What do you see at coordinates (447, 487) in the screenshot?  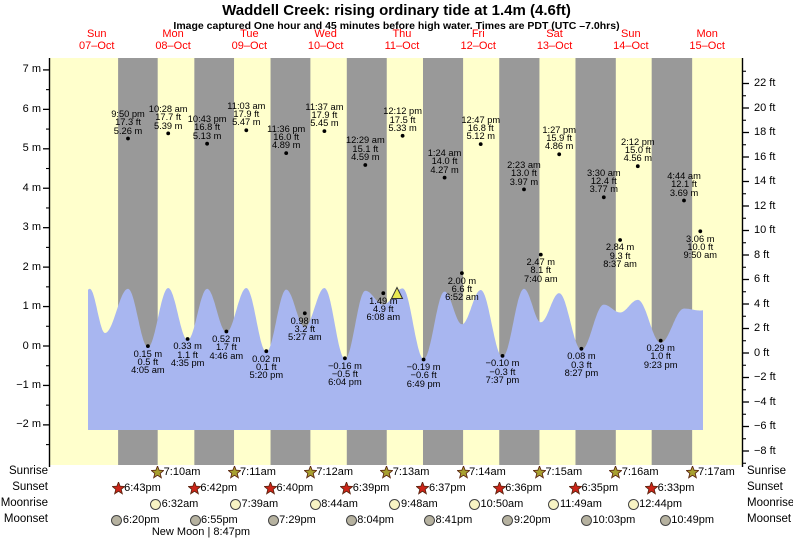 I see `astro-event-time: 6:37pm` at bounding box center [447, 487].